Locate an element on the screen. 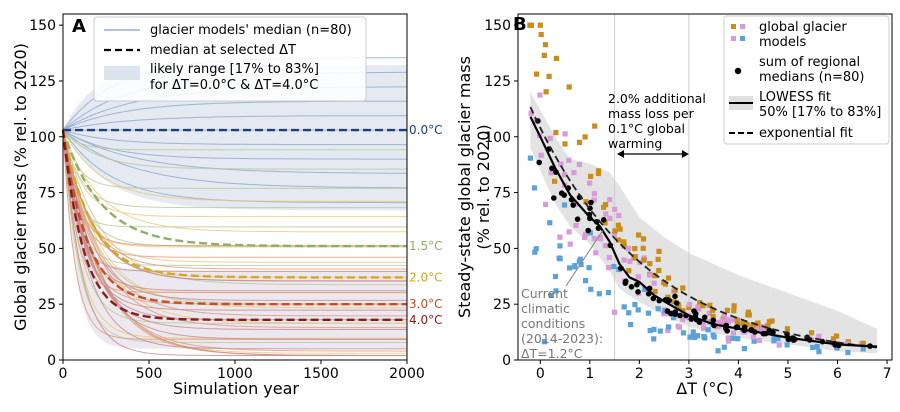  annotation-line-1: 2.0% additional is located at coordinates (657, 98).